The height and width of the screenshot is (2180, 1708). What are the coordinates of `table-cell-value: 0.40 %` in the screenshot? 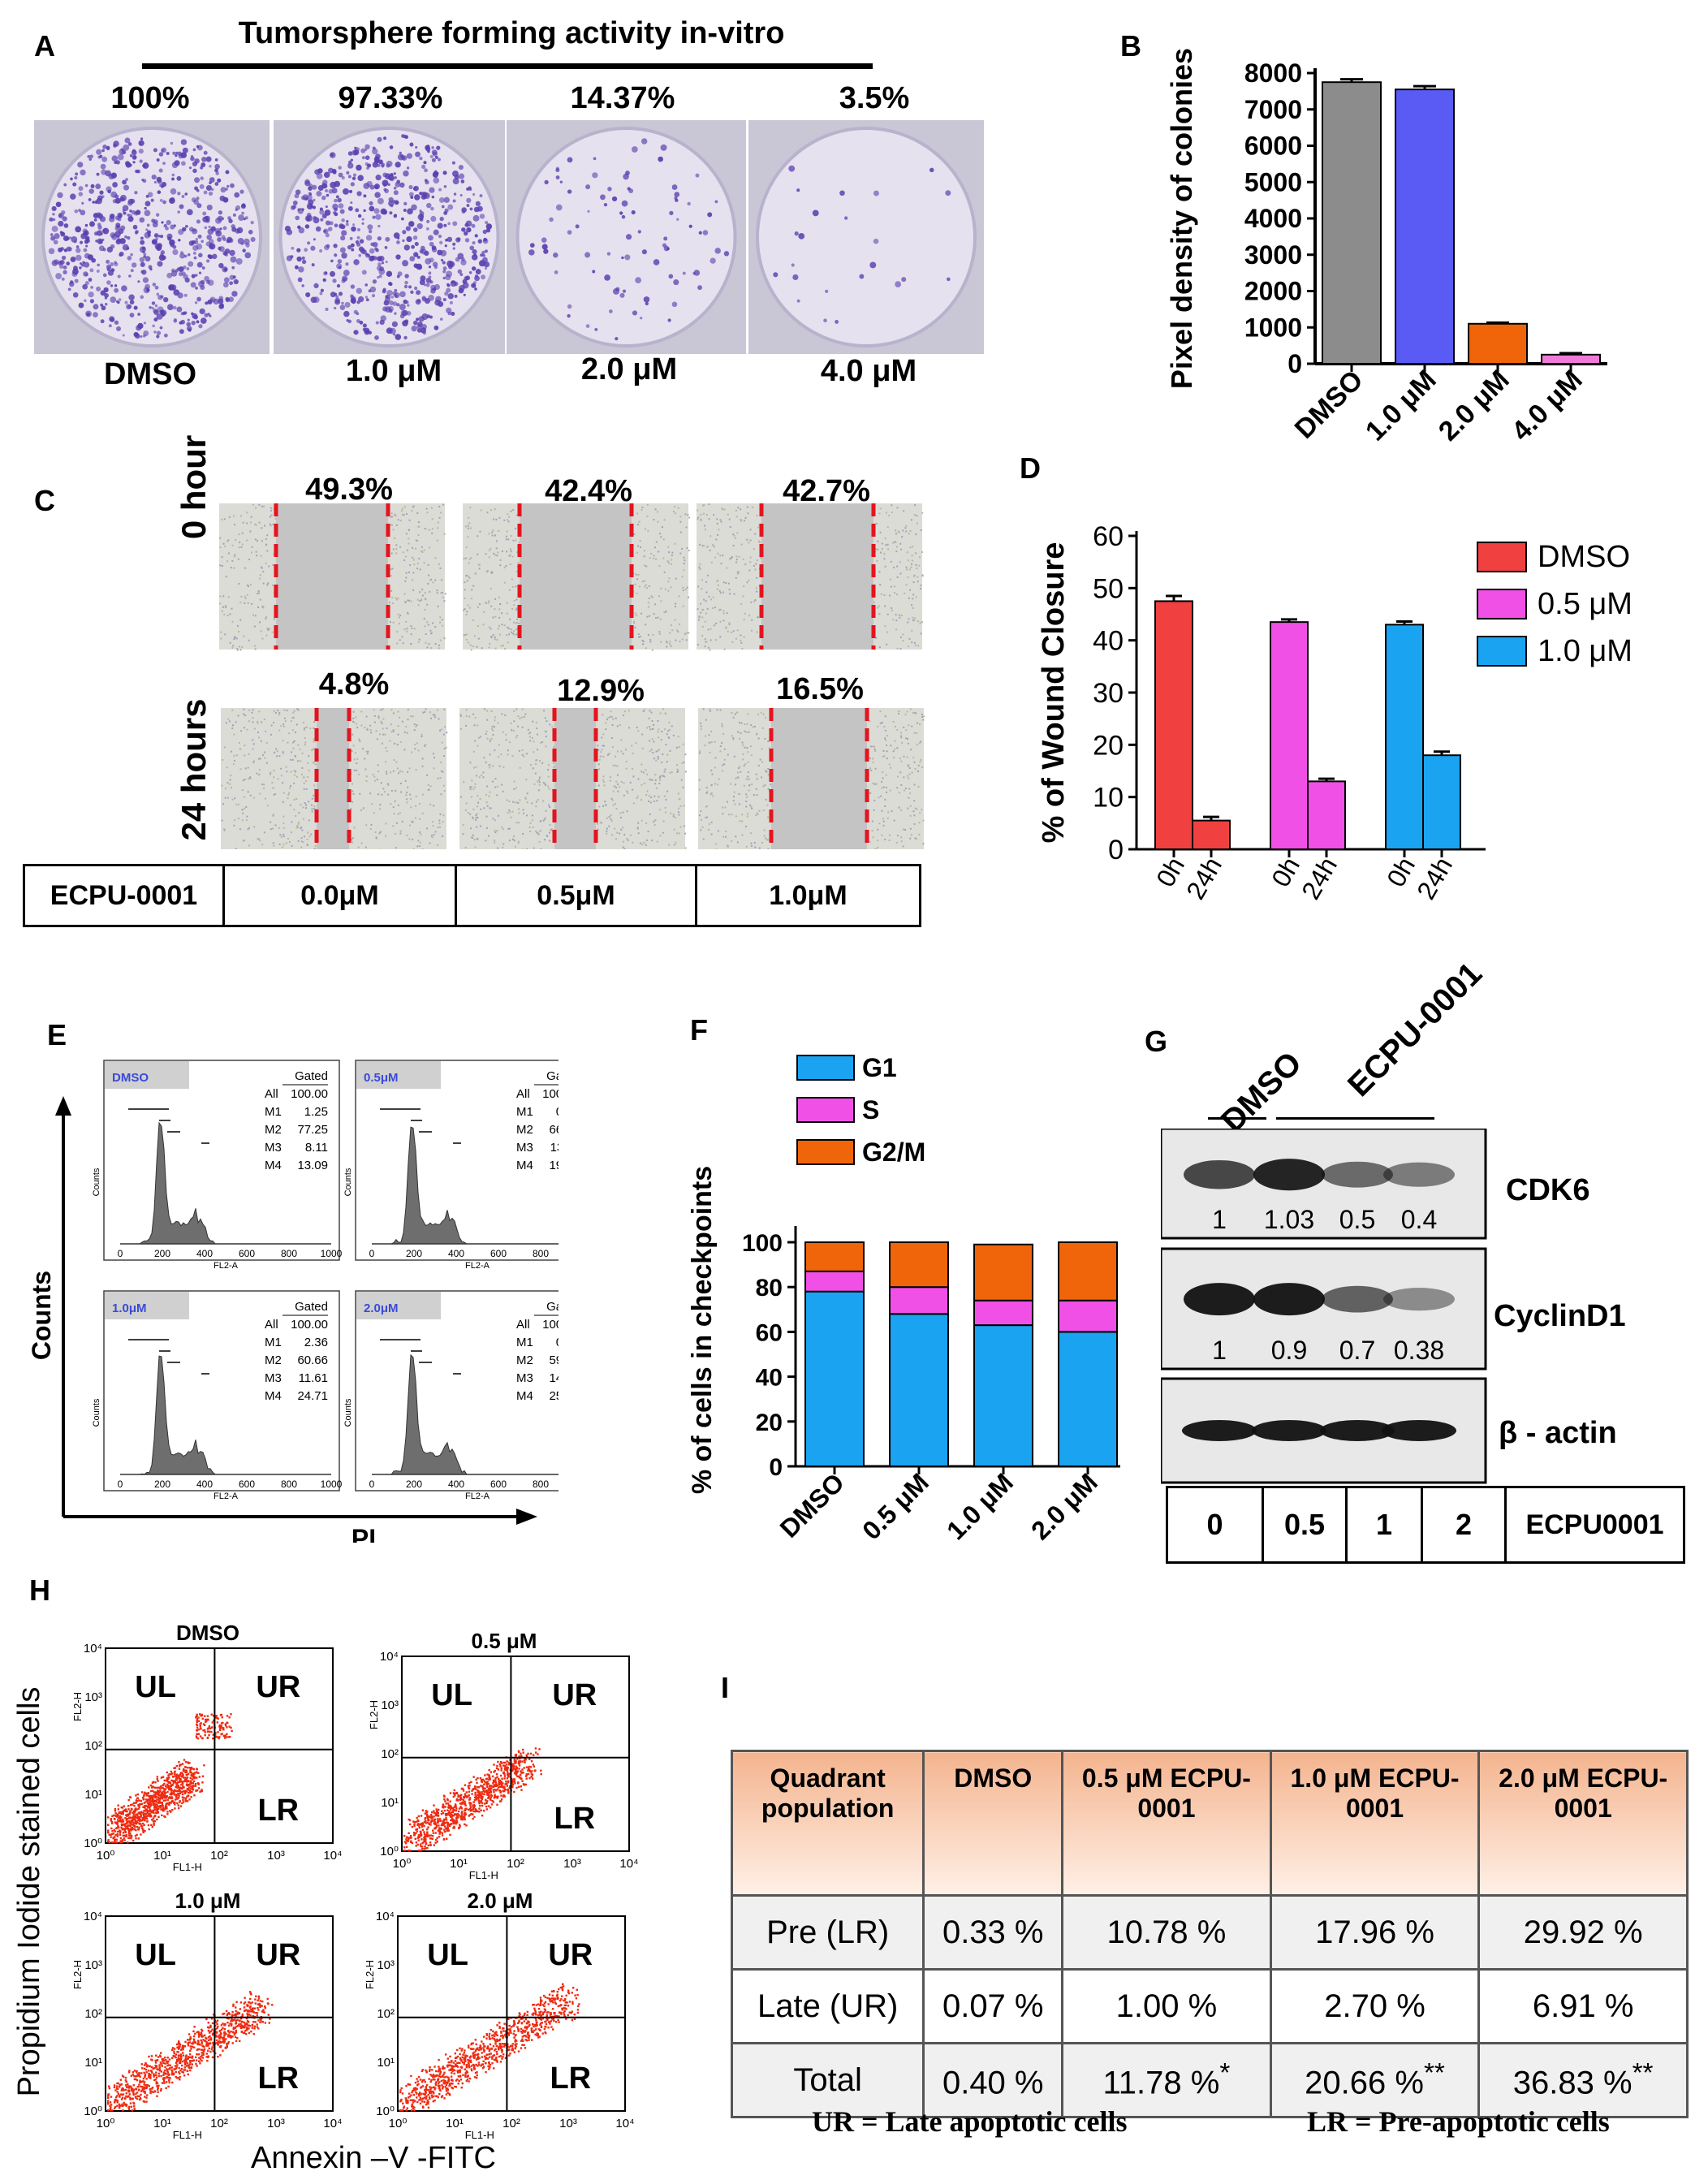 It's located at (993, 2083).